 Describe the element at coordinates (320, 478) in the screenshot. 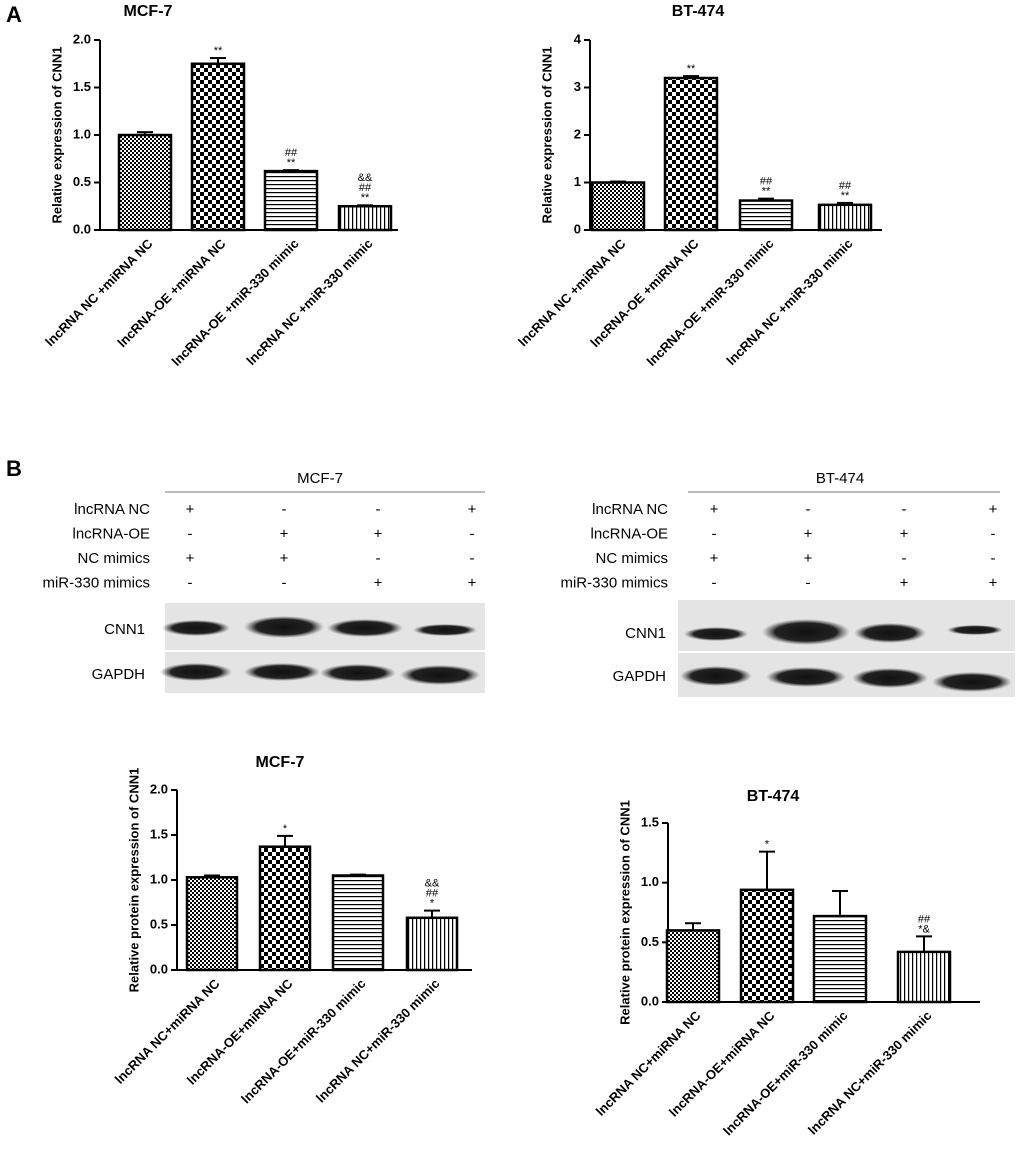

I see `blot-title: MCF-7` at that location.